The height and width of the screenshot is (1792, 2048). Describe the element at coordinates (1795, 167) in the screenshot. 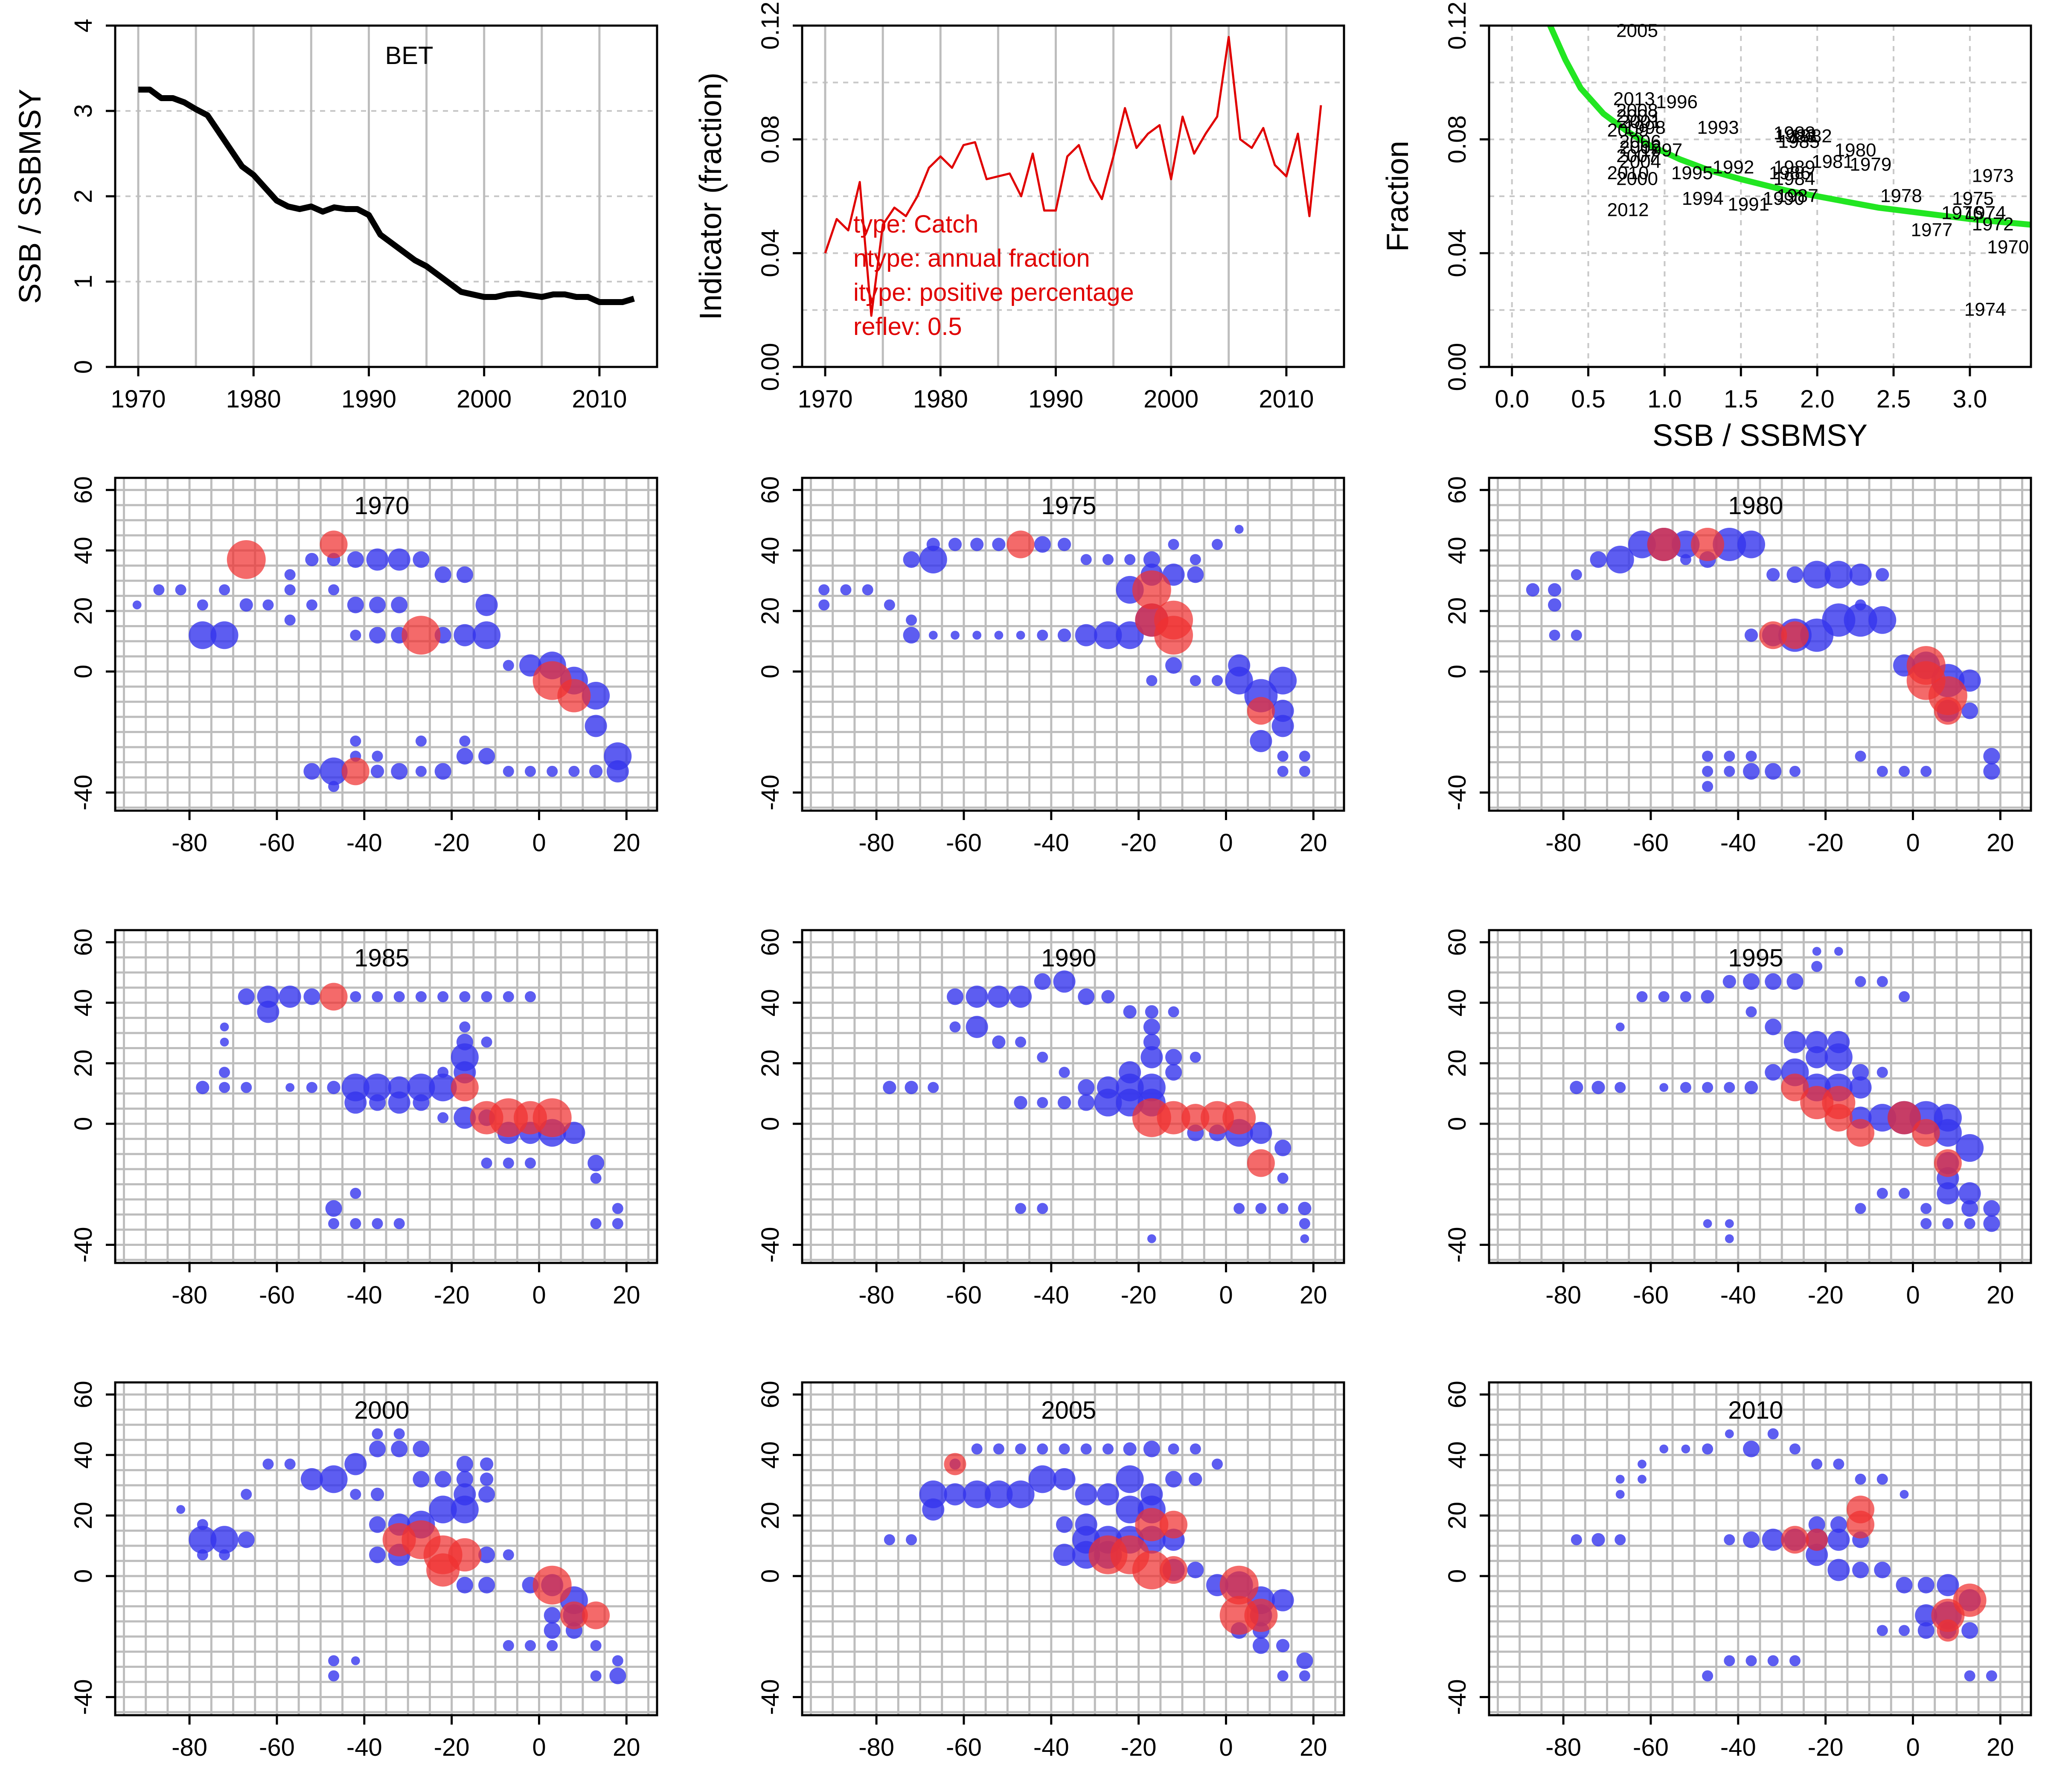

I see `year-point-label: 1989` at that location.